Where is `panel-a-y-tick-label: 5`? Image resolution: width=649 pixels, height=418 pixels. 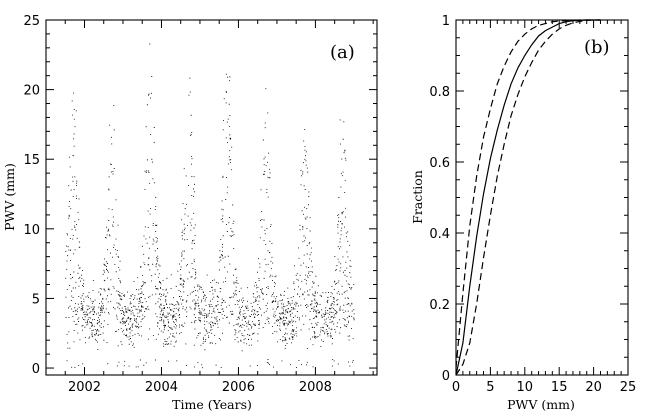
panel-a-y-tick-label: 5 is located at coordinates (36, 299).